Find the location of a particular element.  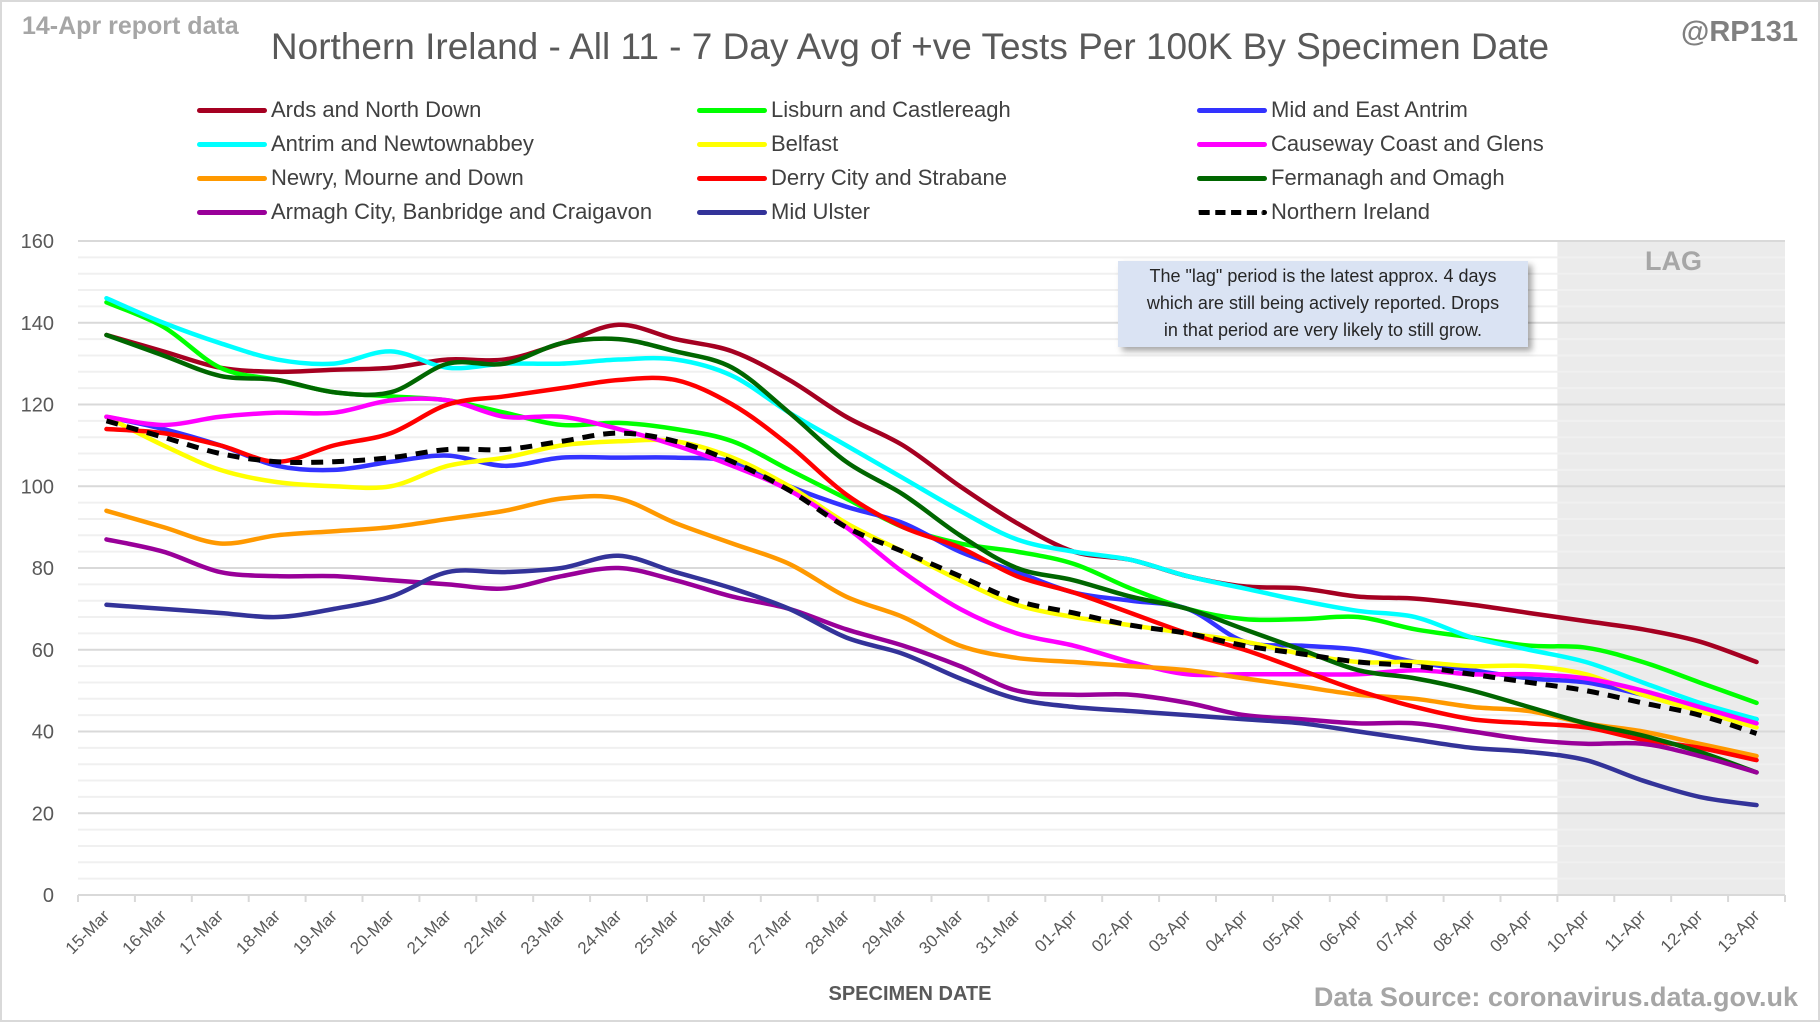

x-tick-label: 28-Mar is located at coordinates (827, 932).